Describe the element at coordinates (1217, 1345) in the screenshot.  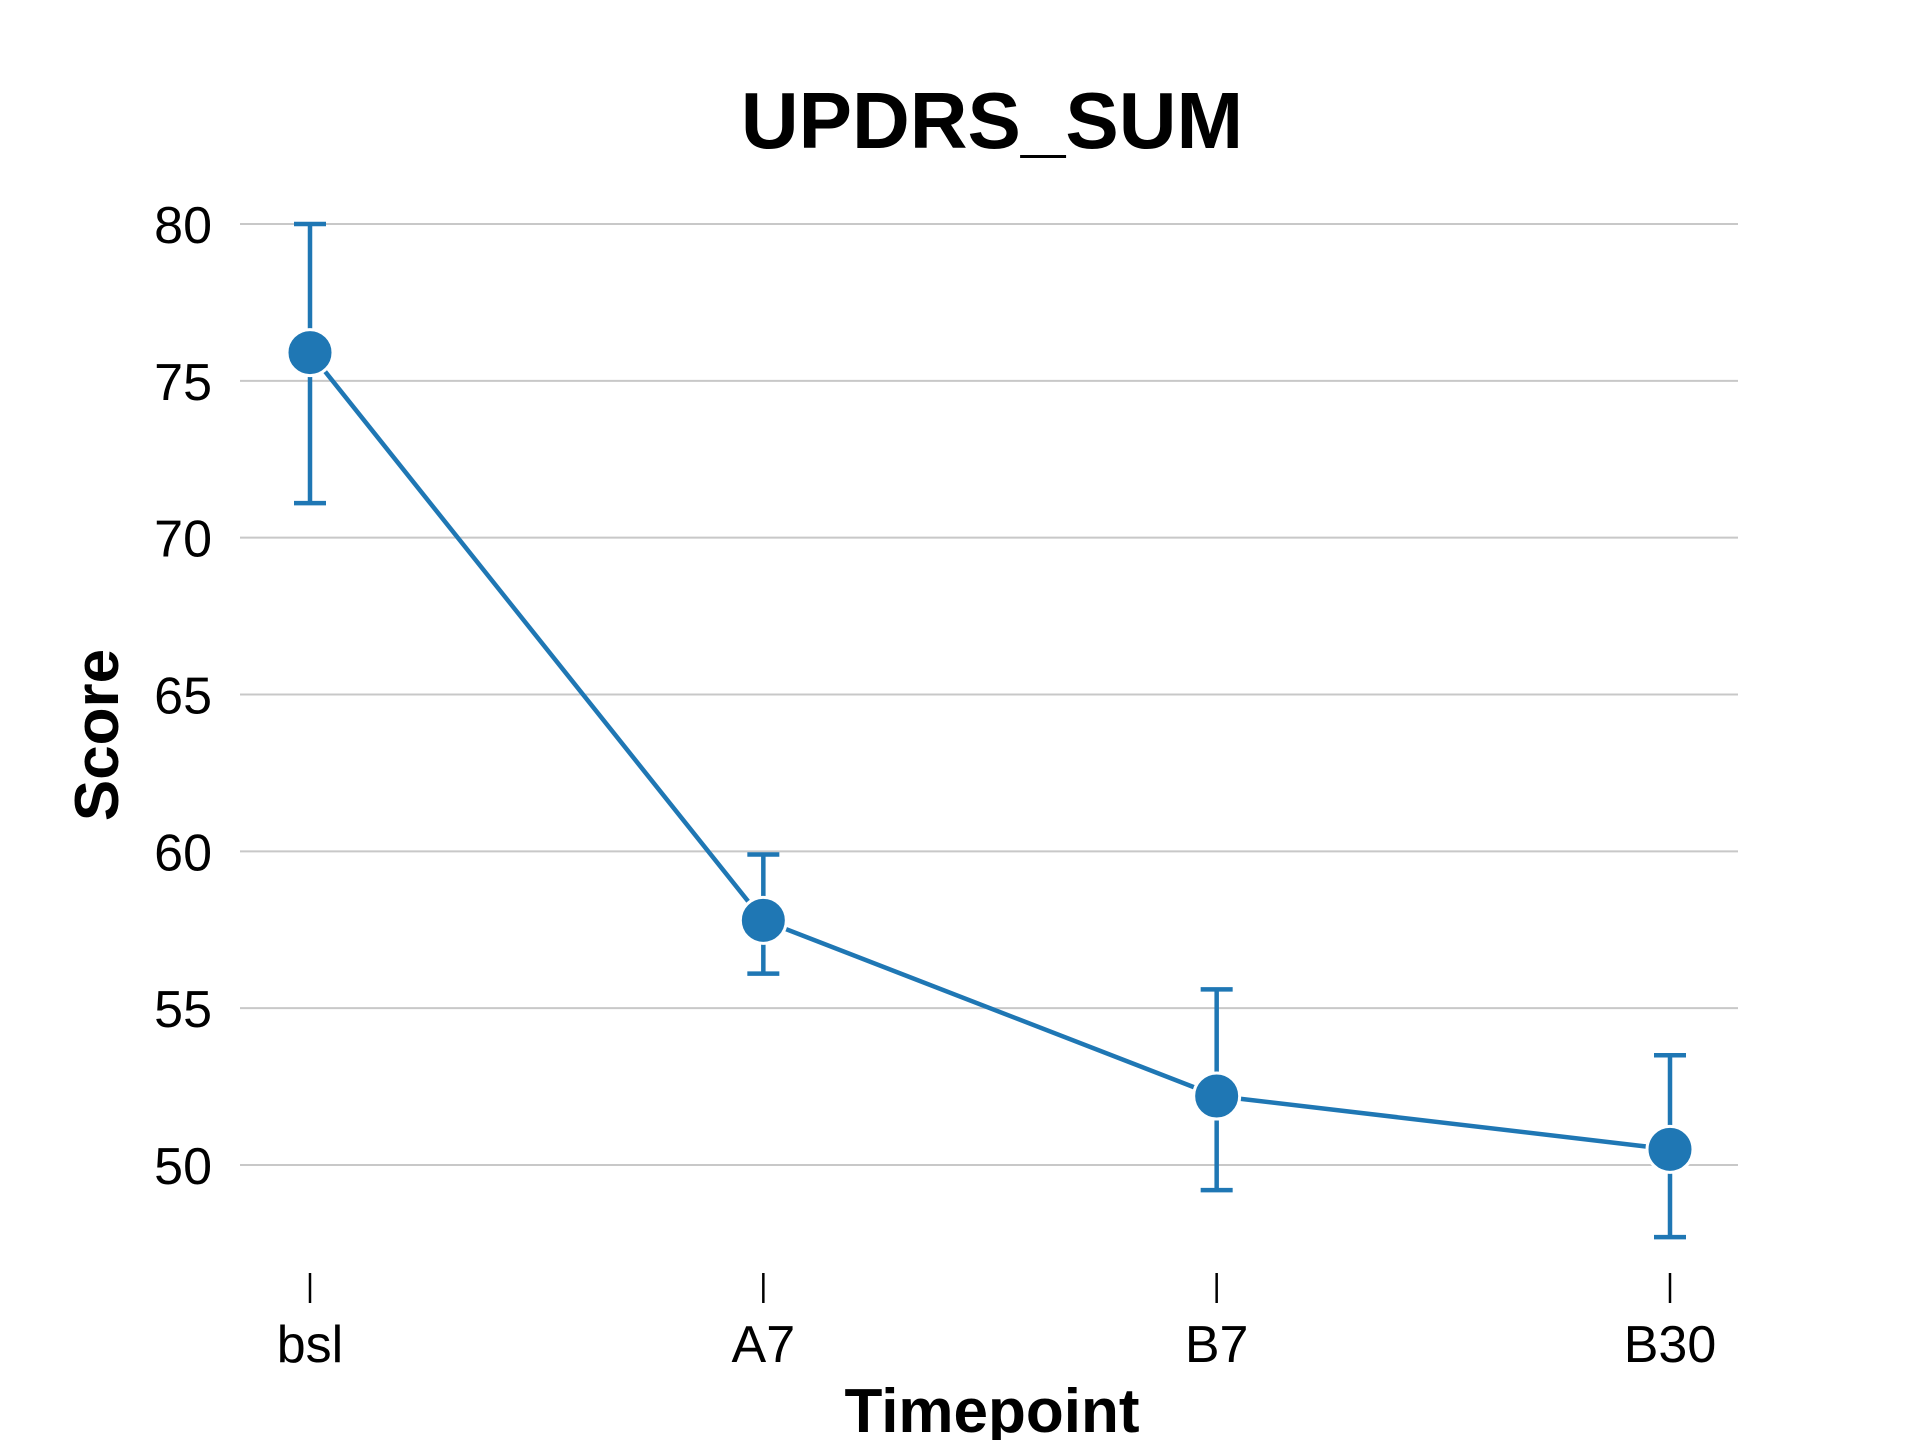
I see `x-tick-label-B7: B7` at that location.